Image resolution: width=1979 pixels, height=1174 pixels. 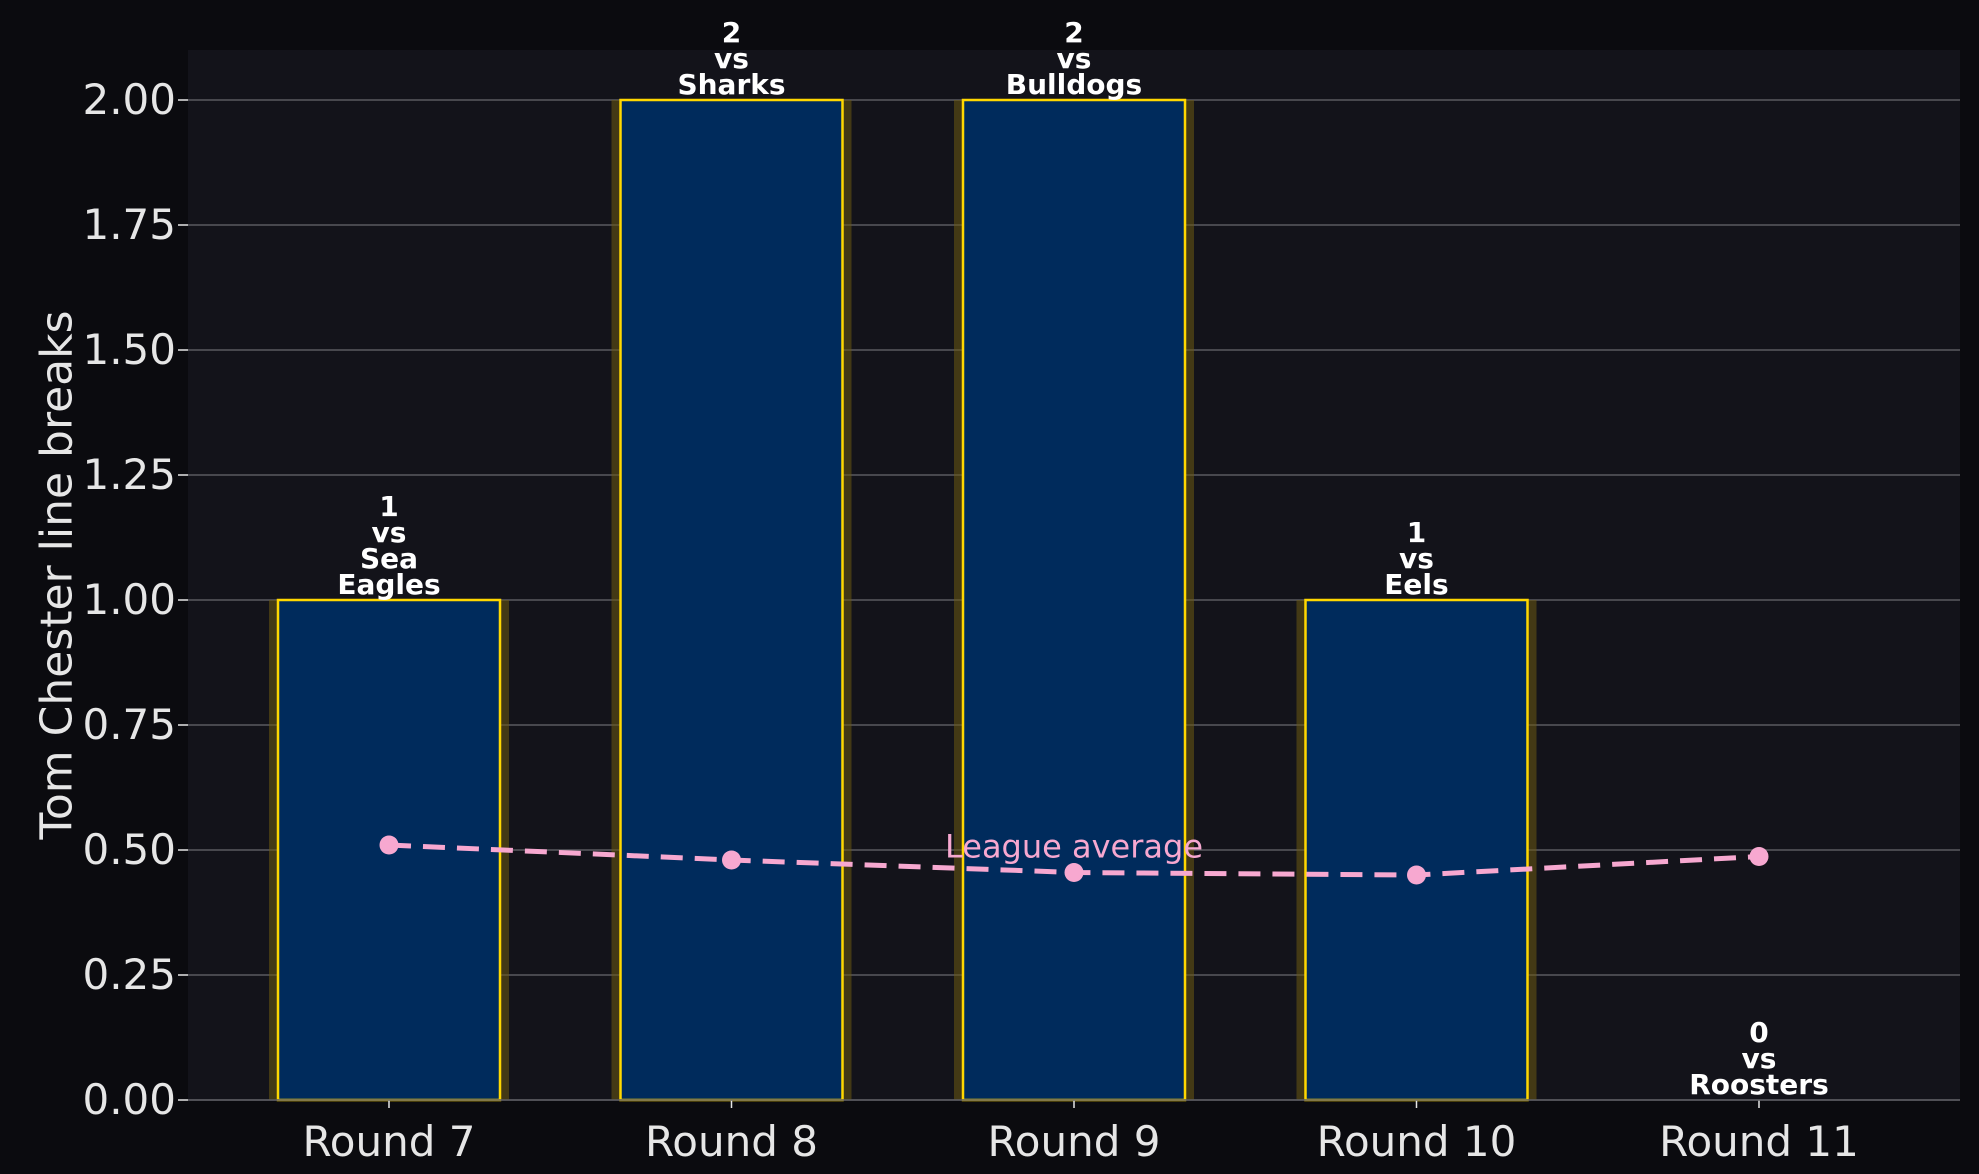 I want to click on x-tick-label: Round 9, so click(x=1074, y=1141).